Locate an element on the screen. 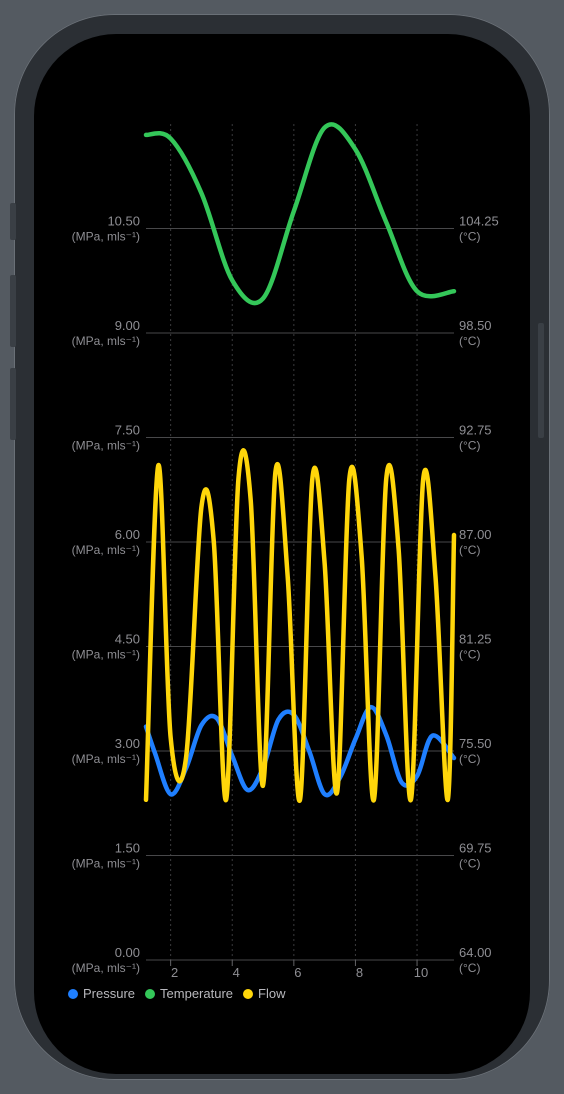 The width and height of the screenshot is (564, 1094). x-tick-label: 8 is located at coordinates (359, 972).